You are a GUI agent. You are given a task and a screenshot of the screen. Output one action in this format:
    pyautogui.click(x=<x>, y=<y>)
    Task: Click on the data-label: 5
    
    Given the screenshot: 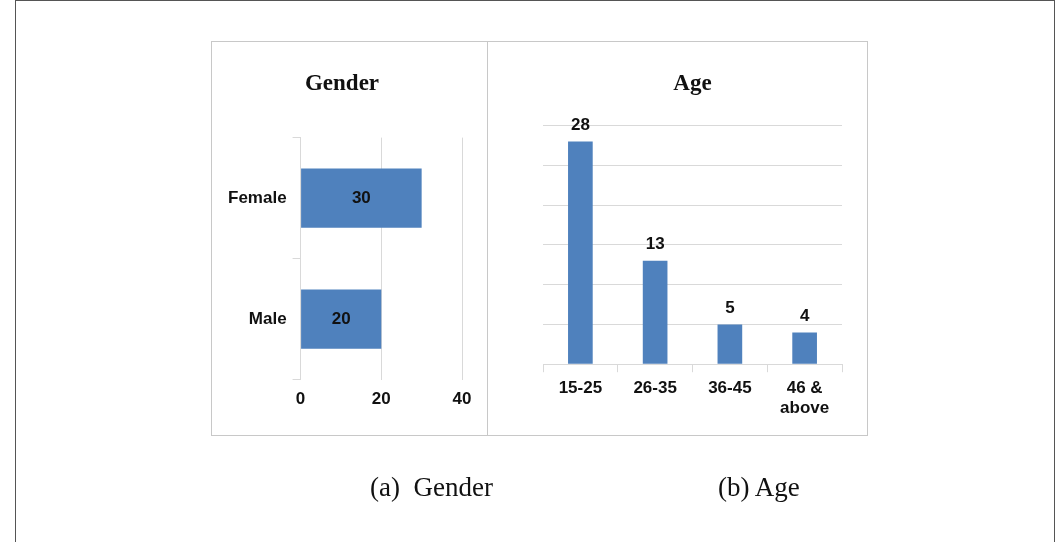 What is the action you would take?
    pyautogui.click(x=730, y=307)
    